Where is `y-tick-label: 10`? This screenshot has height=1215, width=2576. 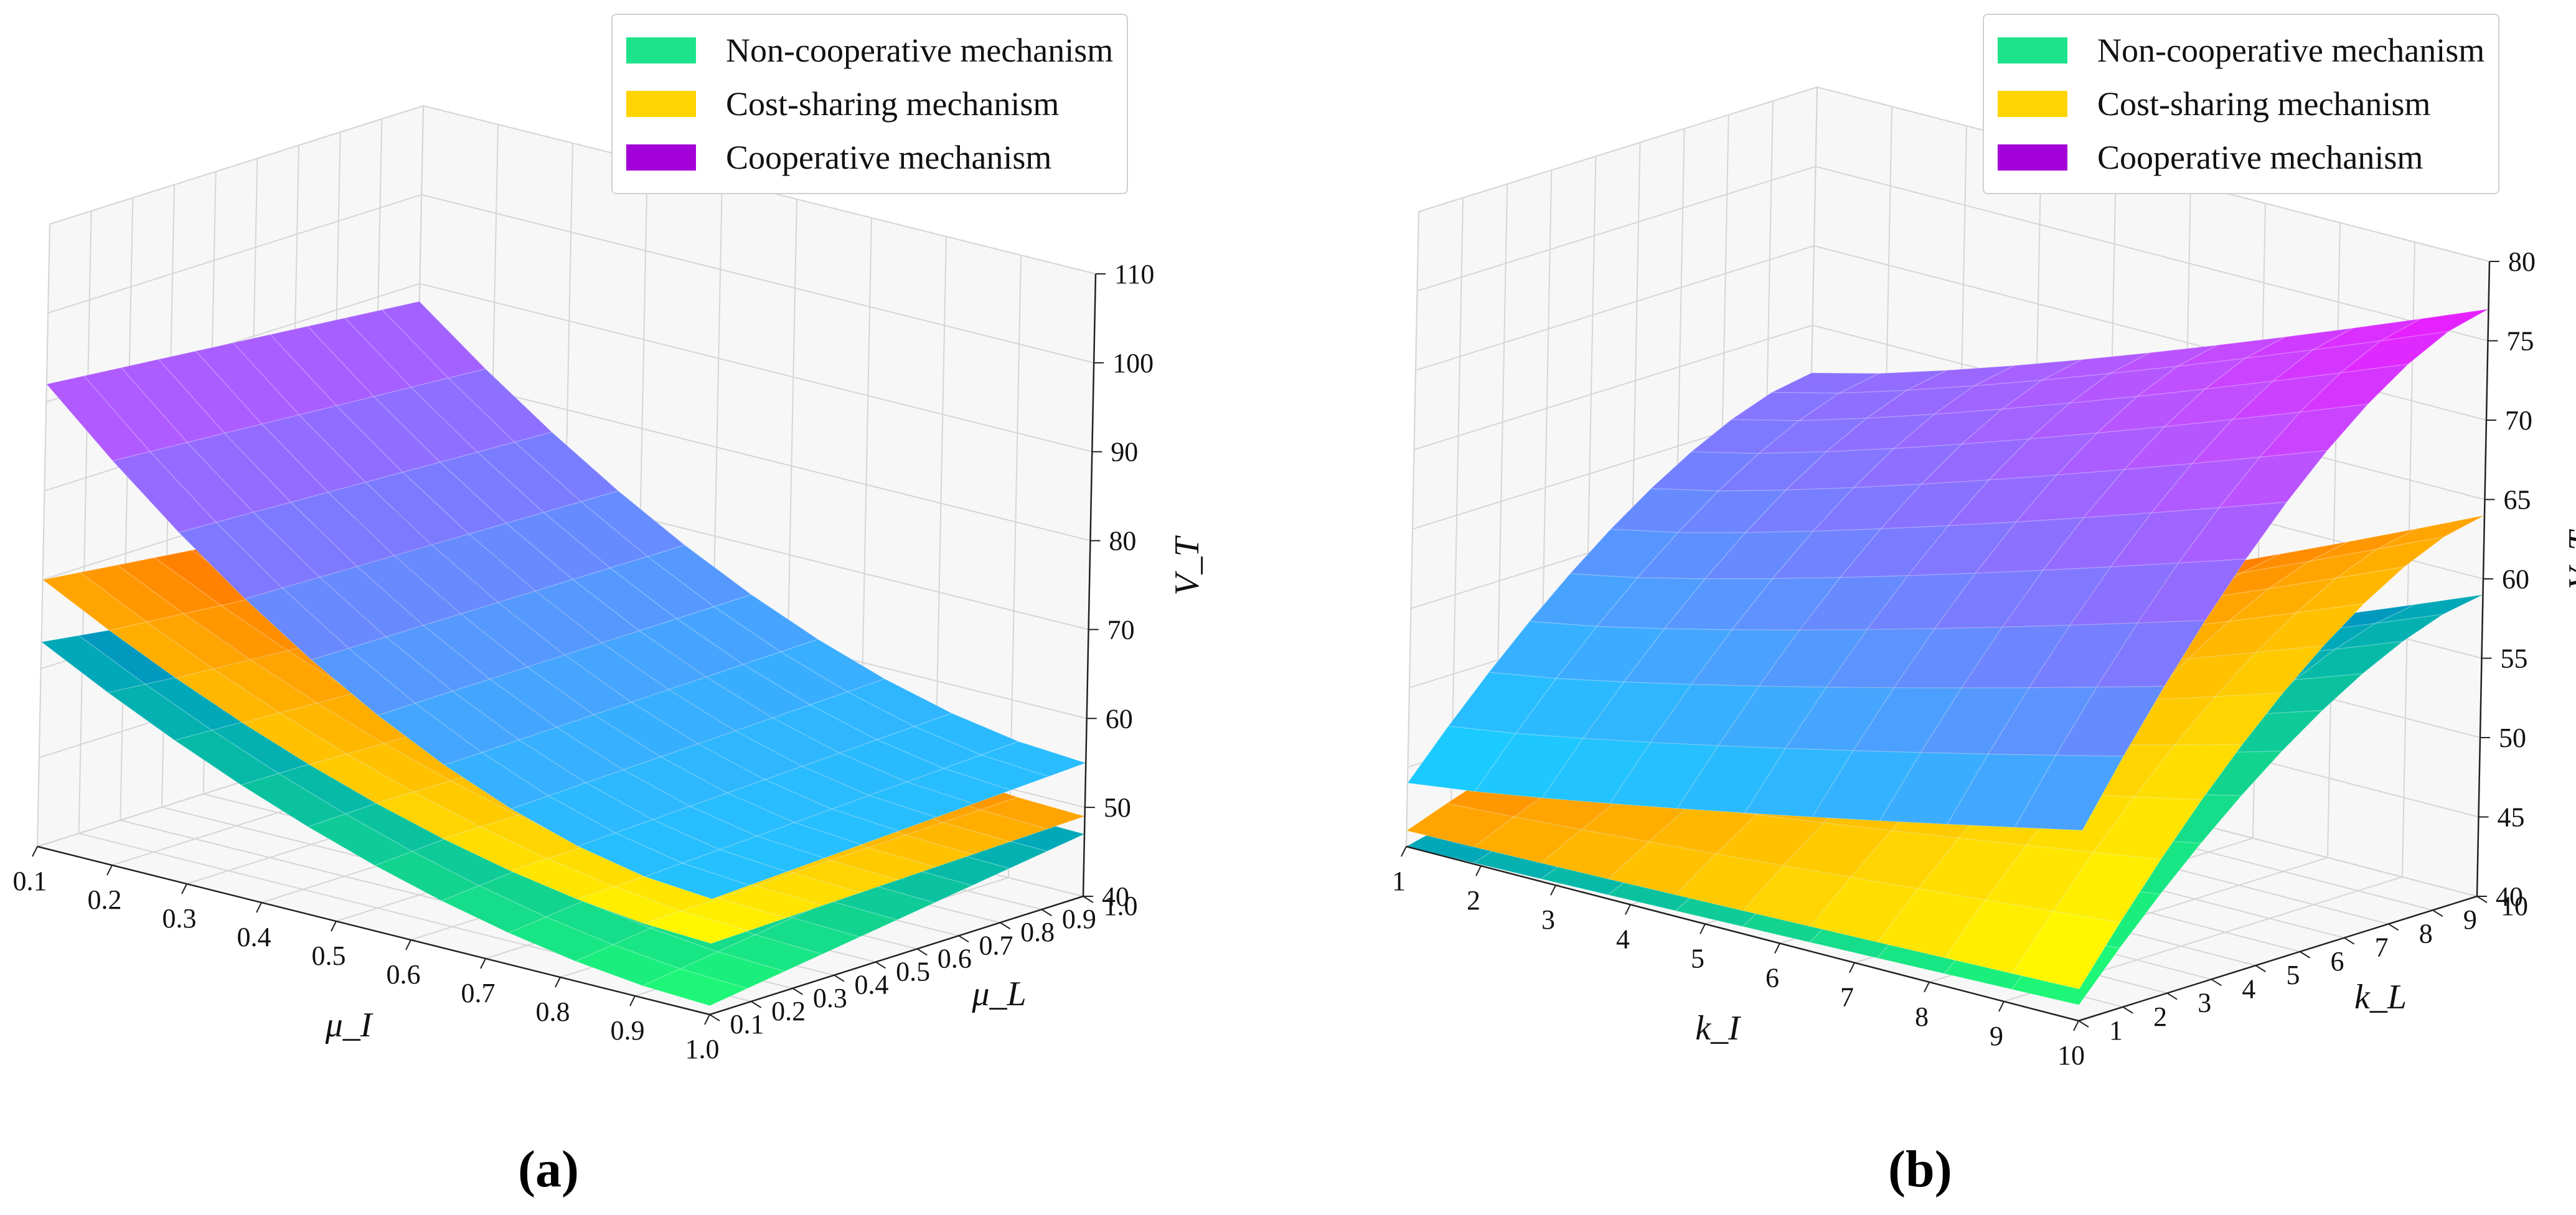
y-tick-label: 10 is located at coordinates (2514, 906).